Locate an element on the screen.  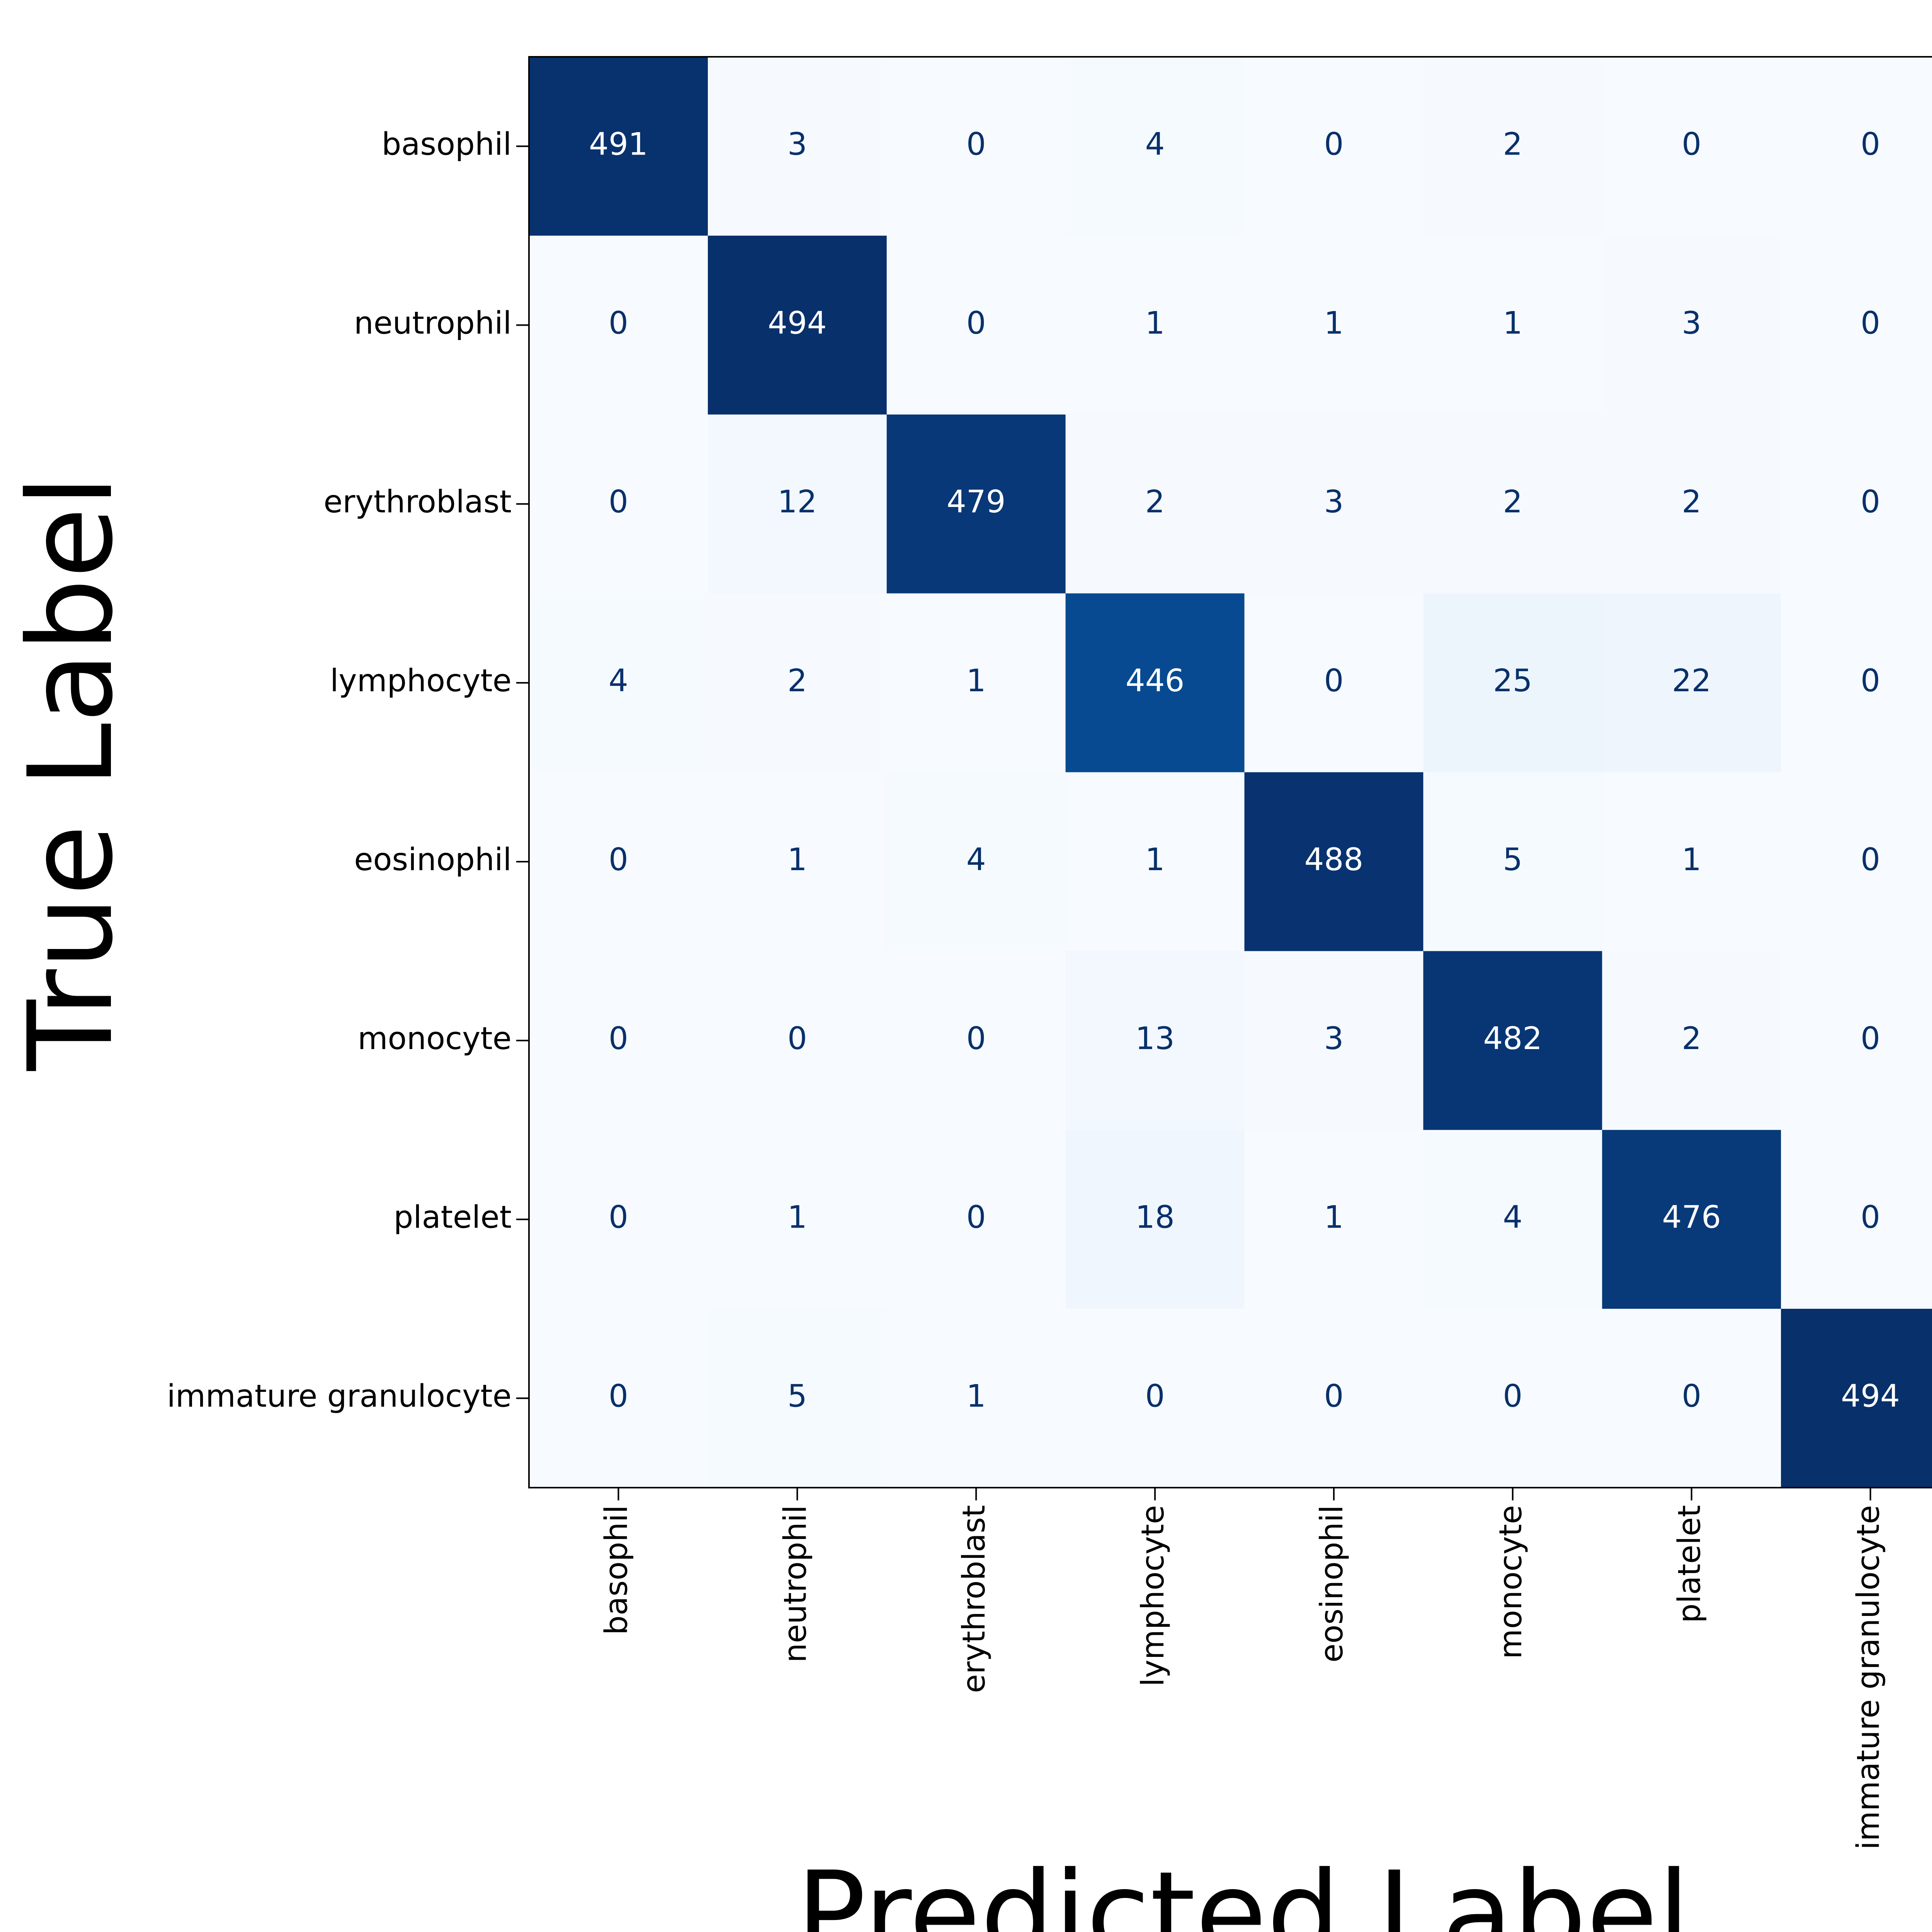
x-tick-label: immature granulocyte is located at coordinates (1868, 1678).